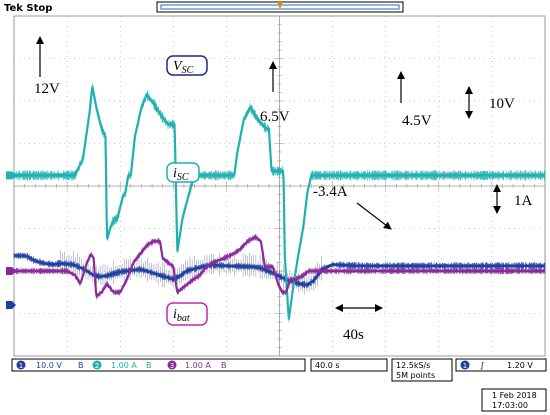  I want to click on vsc-label: VSC, so click(183, 67).